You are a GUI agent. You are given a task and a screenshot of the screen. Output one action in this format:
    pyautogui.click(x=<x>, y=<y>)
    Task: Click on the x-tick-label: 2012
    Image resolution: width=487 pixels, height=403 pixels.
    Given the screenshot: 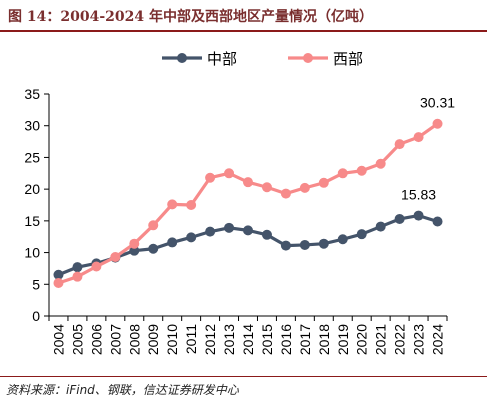 What is the action you would take?
    pyautogui.click(x=210, y=339)
    